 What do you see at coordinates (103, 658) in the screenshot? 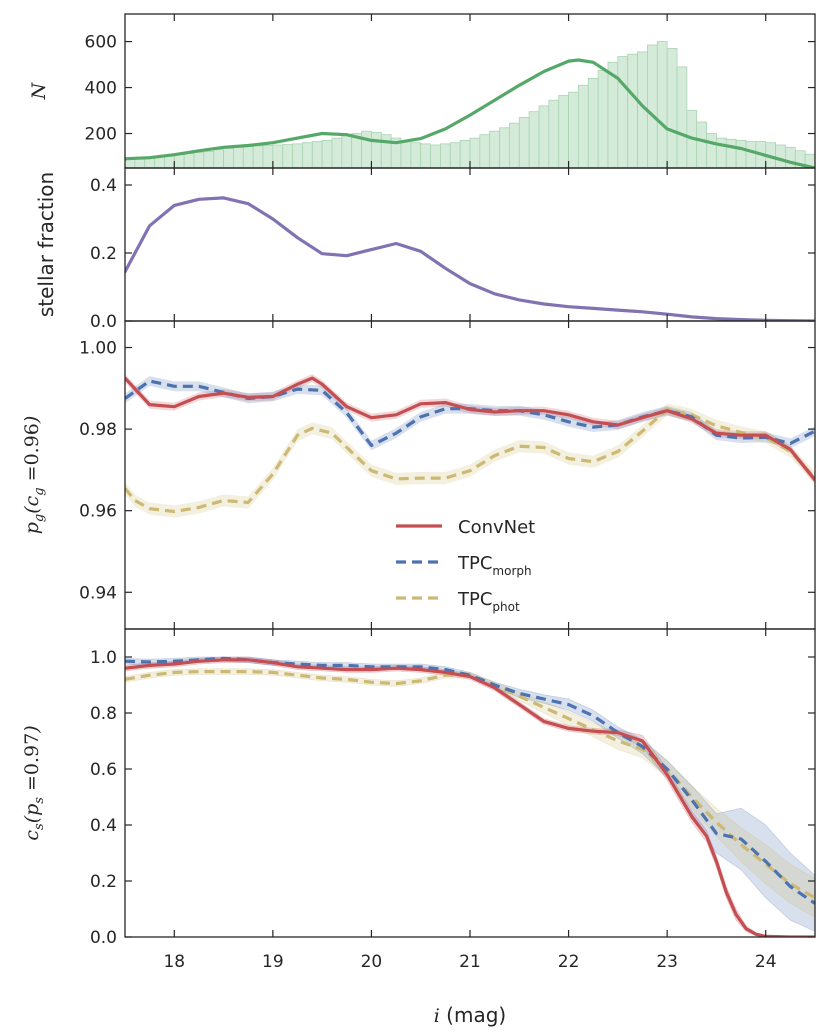
I see `ytick-label-3-5: 1.0` at bounding box center [103, 658].